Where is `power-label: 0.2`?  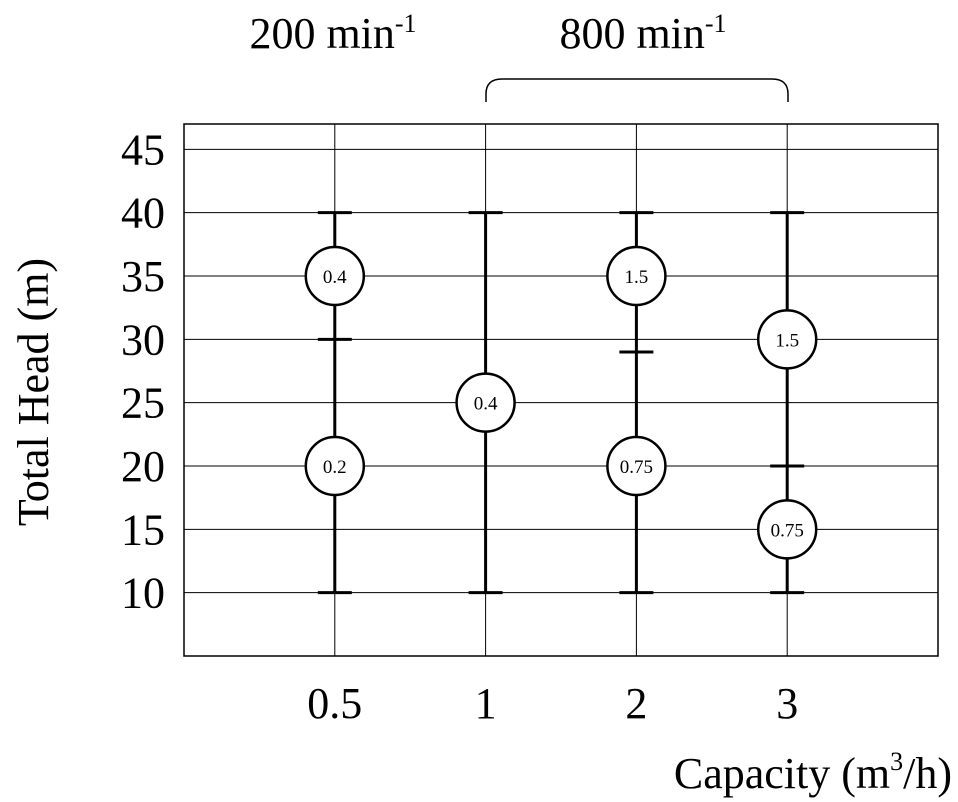 power-label: 0.2 is located at coordinates (335, 467).